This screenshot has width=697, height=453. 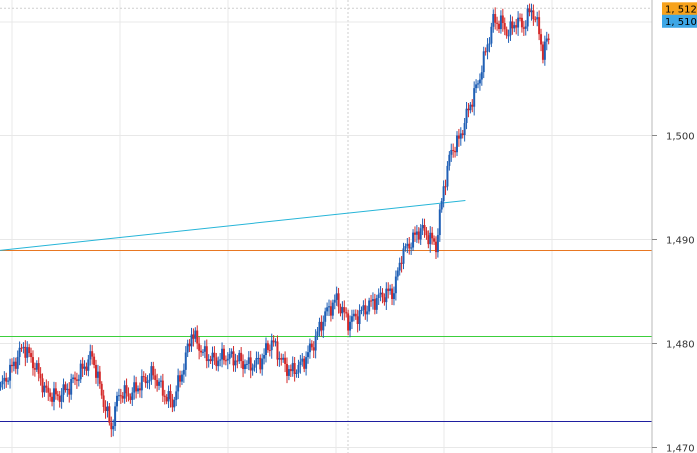 What do you see at coordinates (680, 241) in the screenshot?
I see `axis-tick-label: 1,490` at bounding box center [680, 241].